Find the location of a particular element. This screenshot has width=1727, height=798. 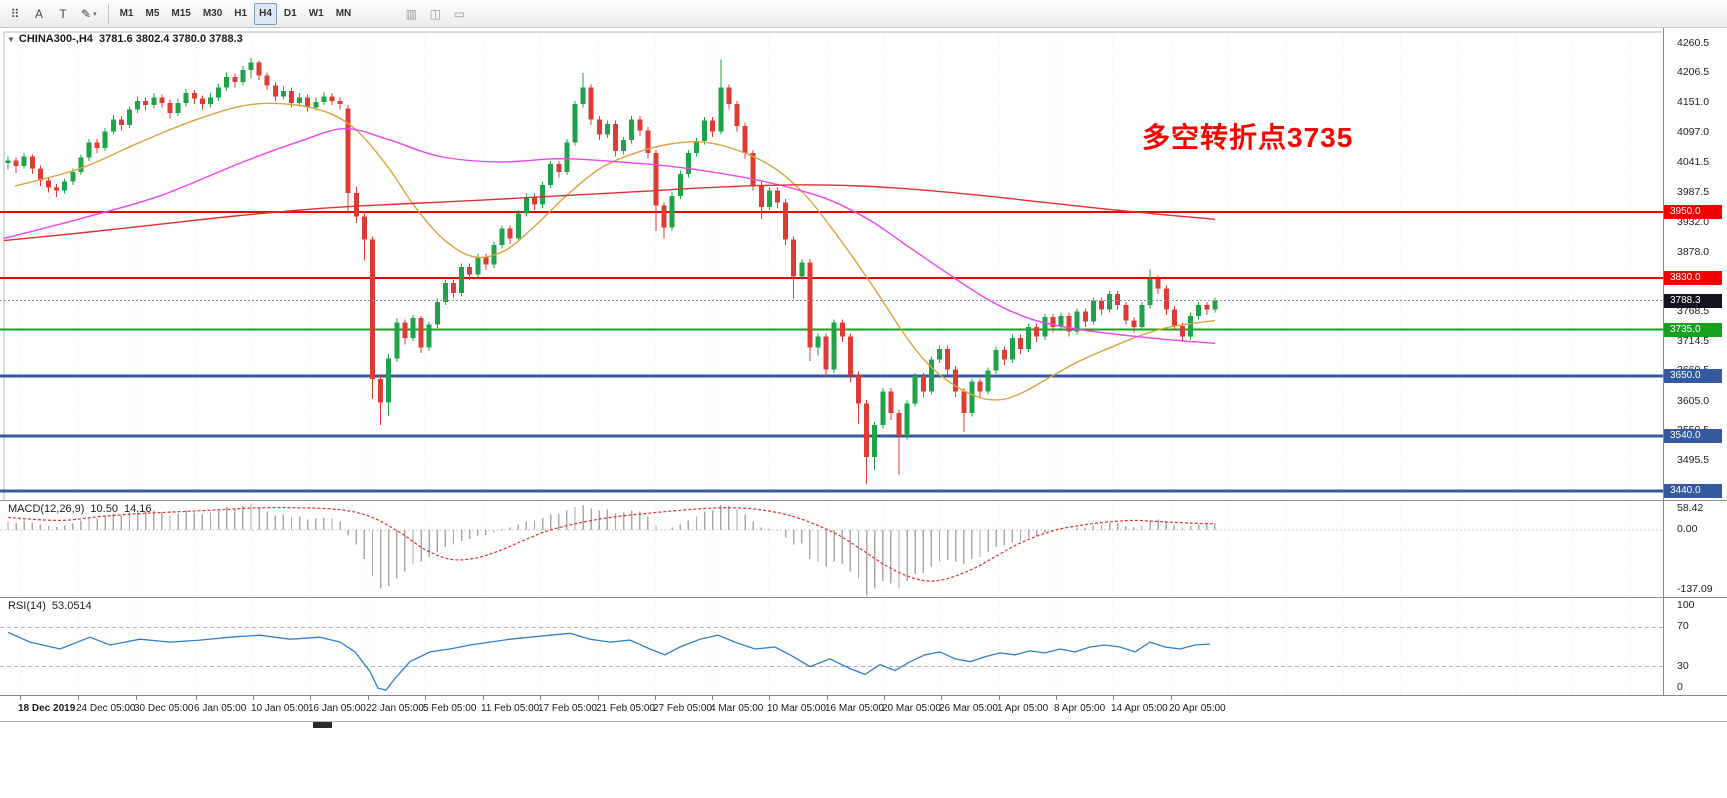

bottom-strip is located at coordinates (863, 760).